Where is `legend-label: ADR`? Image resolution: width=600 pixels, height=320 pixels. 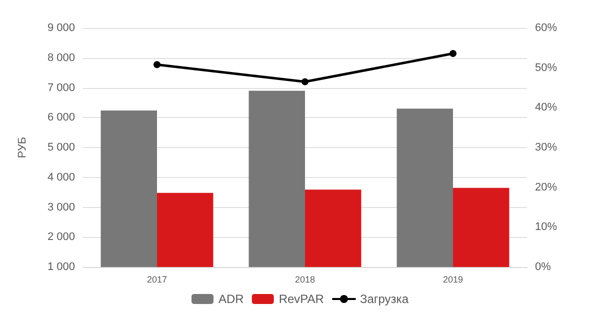 legend-label: ADR is located at coordinates (231, 299).